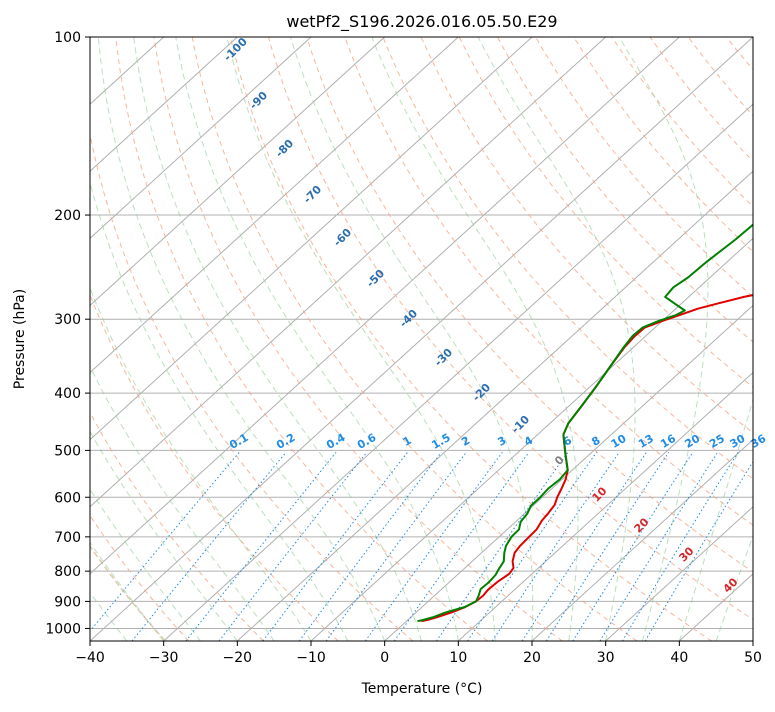 The height and width of the screenshot is (712, 775). I want to click on x-tick-label: 20, so click(532, 658).